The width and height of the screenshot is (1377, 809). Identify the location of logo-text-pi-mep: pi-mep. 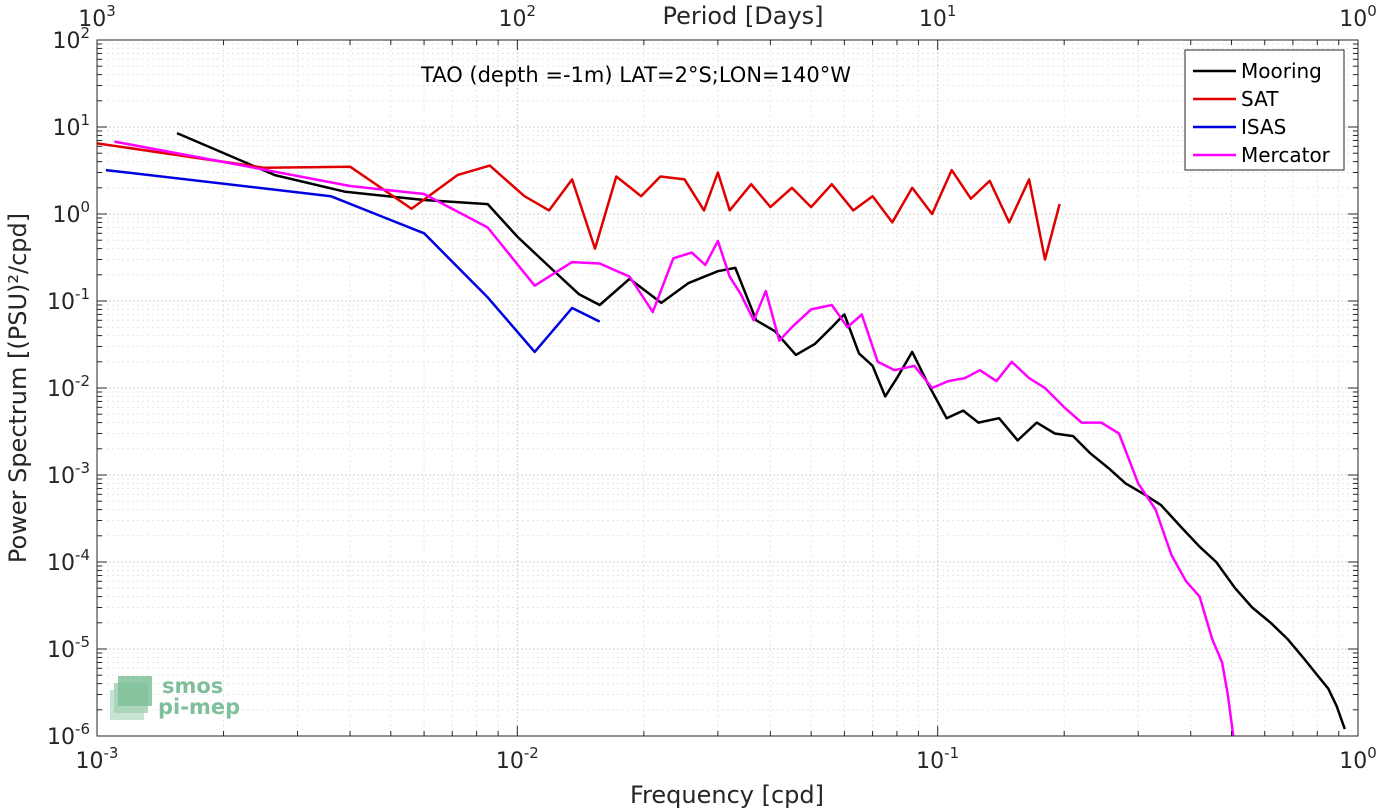
(199, 707).